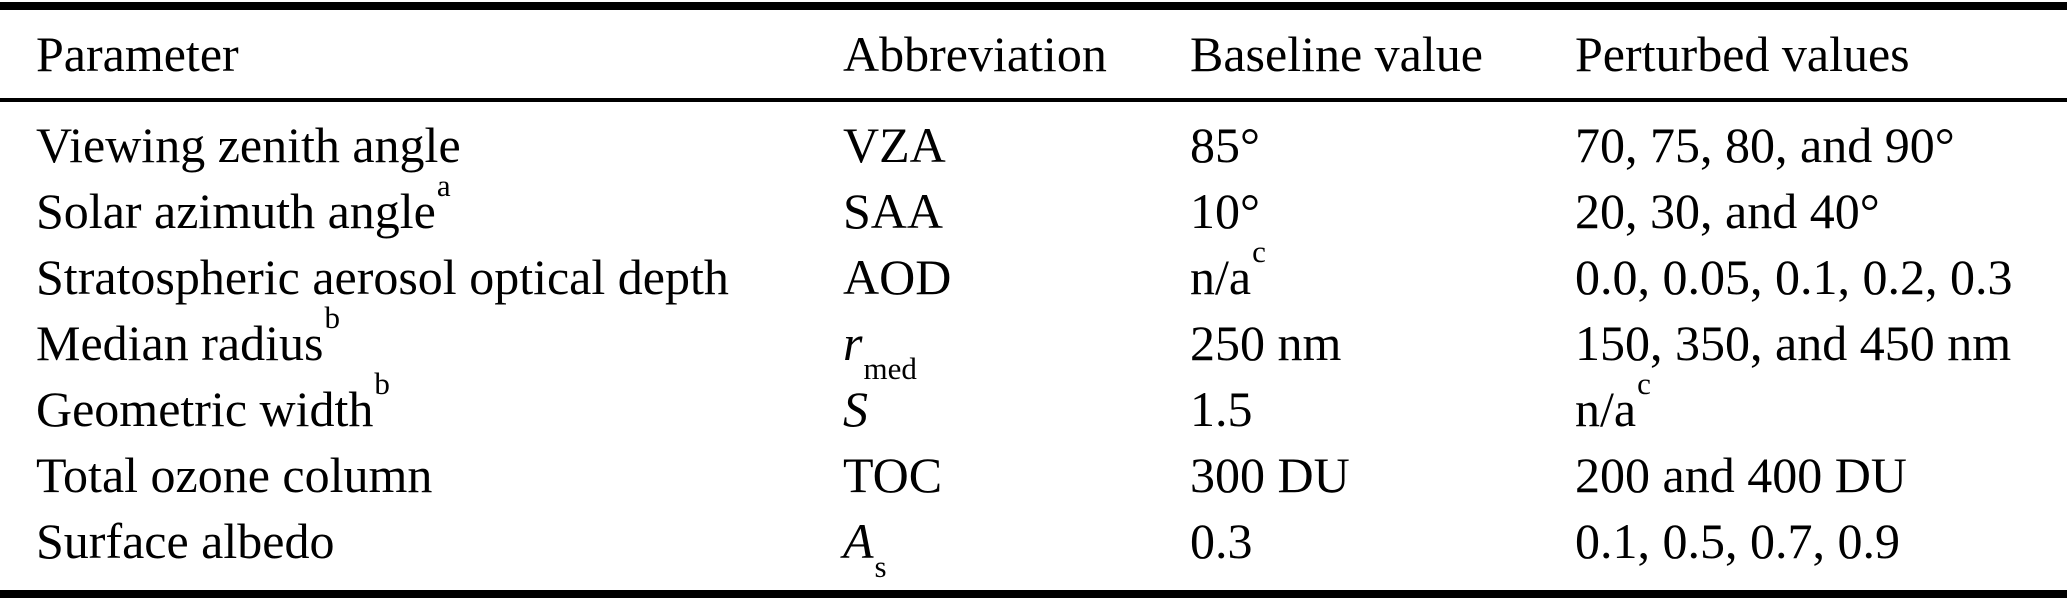 This screenshot has height=601, width=2067. Describe the element at coordinates (1033, 594) in the screenshot. I see `table-bottom-rule` at that location.